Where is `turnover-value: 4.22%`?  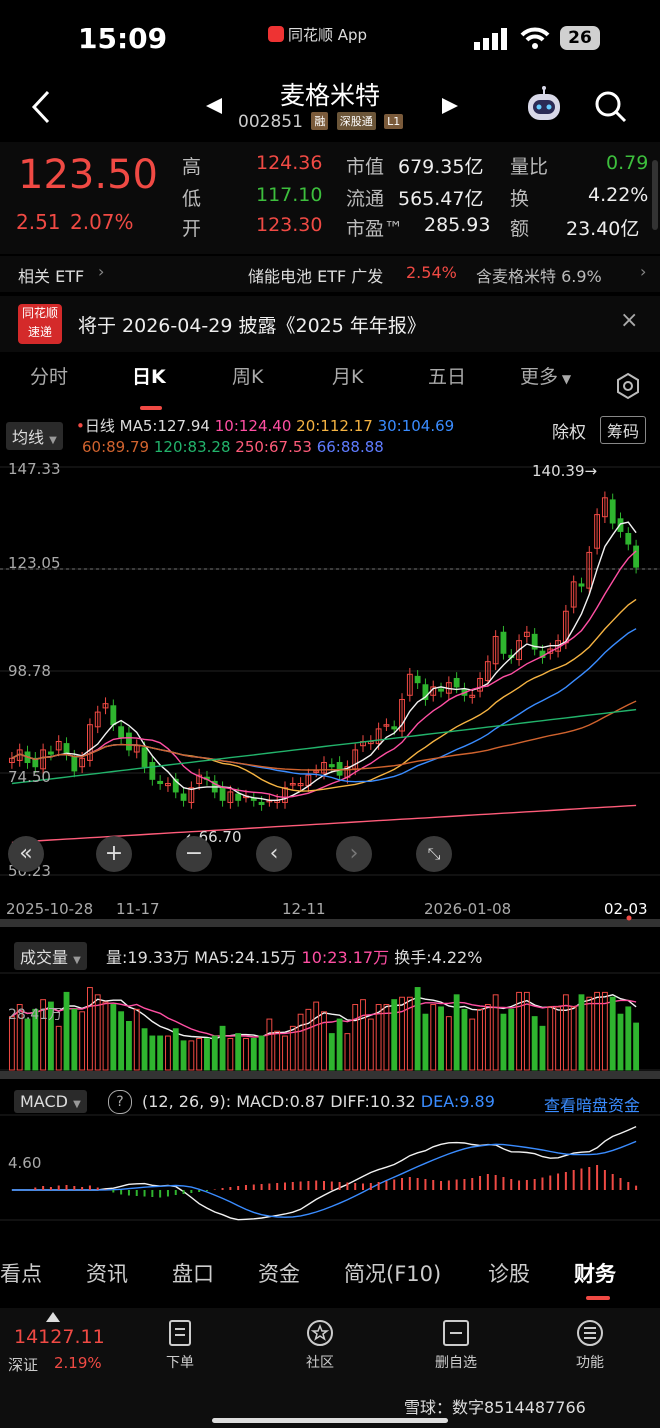
turnover-value: 4.22% is located at coordinates (618, 195).